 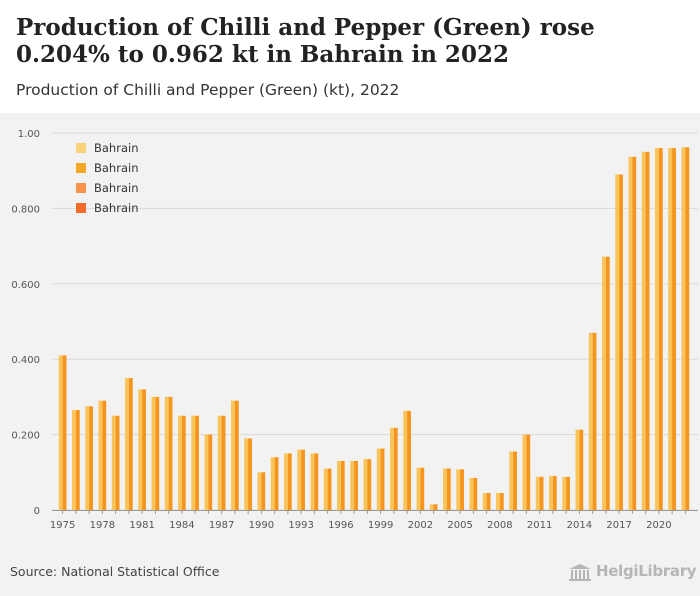 I want to click on x-tick-label: 1984, so click(x=181, y=525).